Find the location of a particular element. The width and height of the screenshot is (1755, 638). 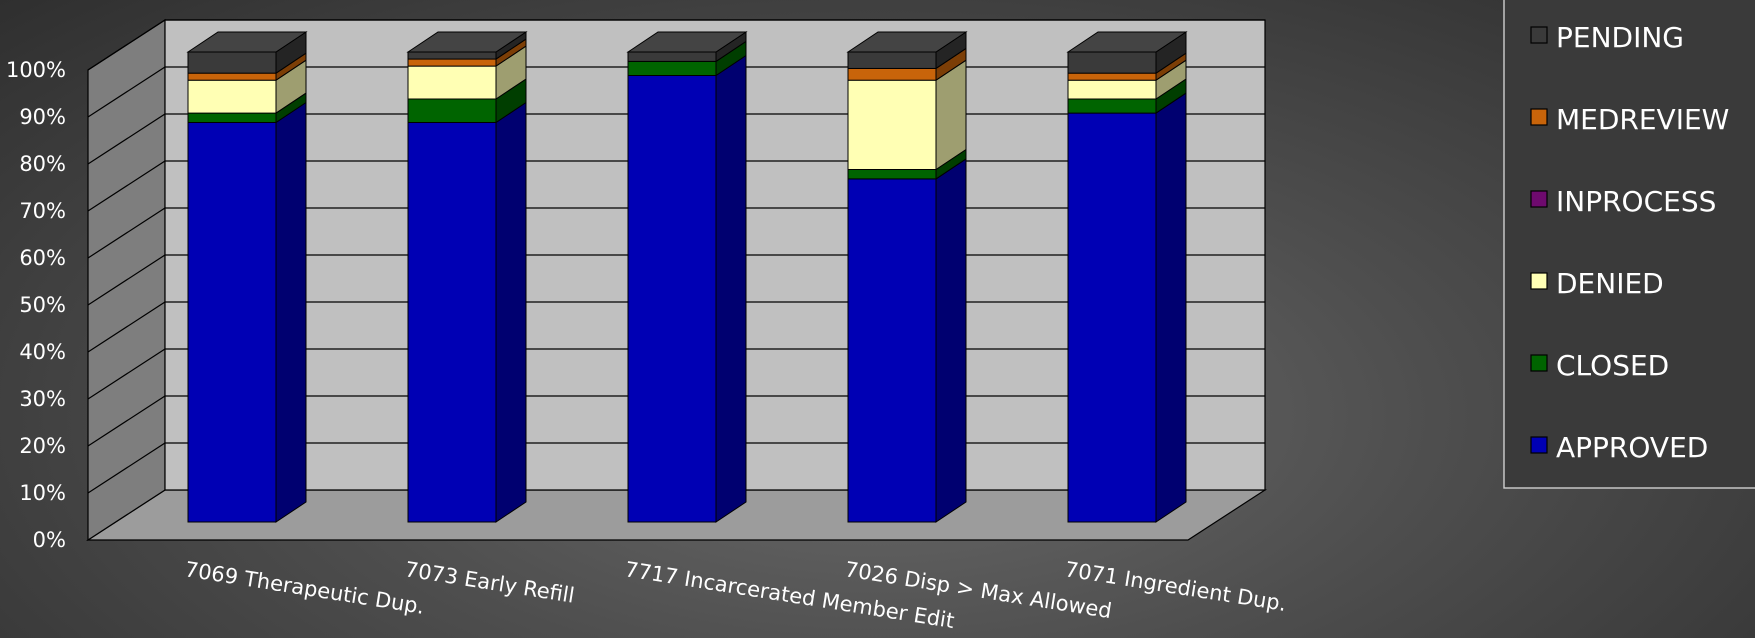

y-axis-ticks: 0% 10% 20% 30% 40% 50% 60% 70% 80% 90% 100% is located at coordinates (36, 305).